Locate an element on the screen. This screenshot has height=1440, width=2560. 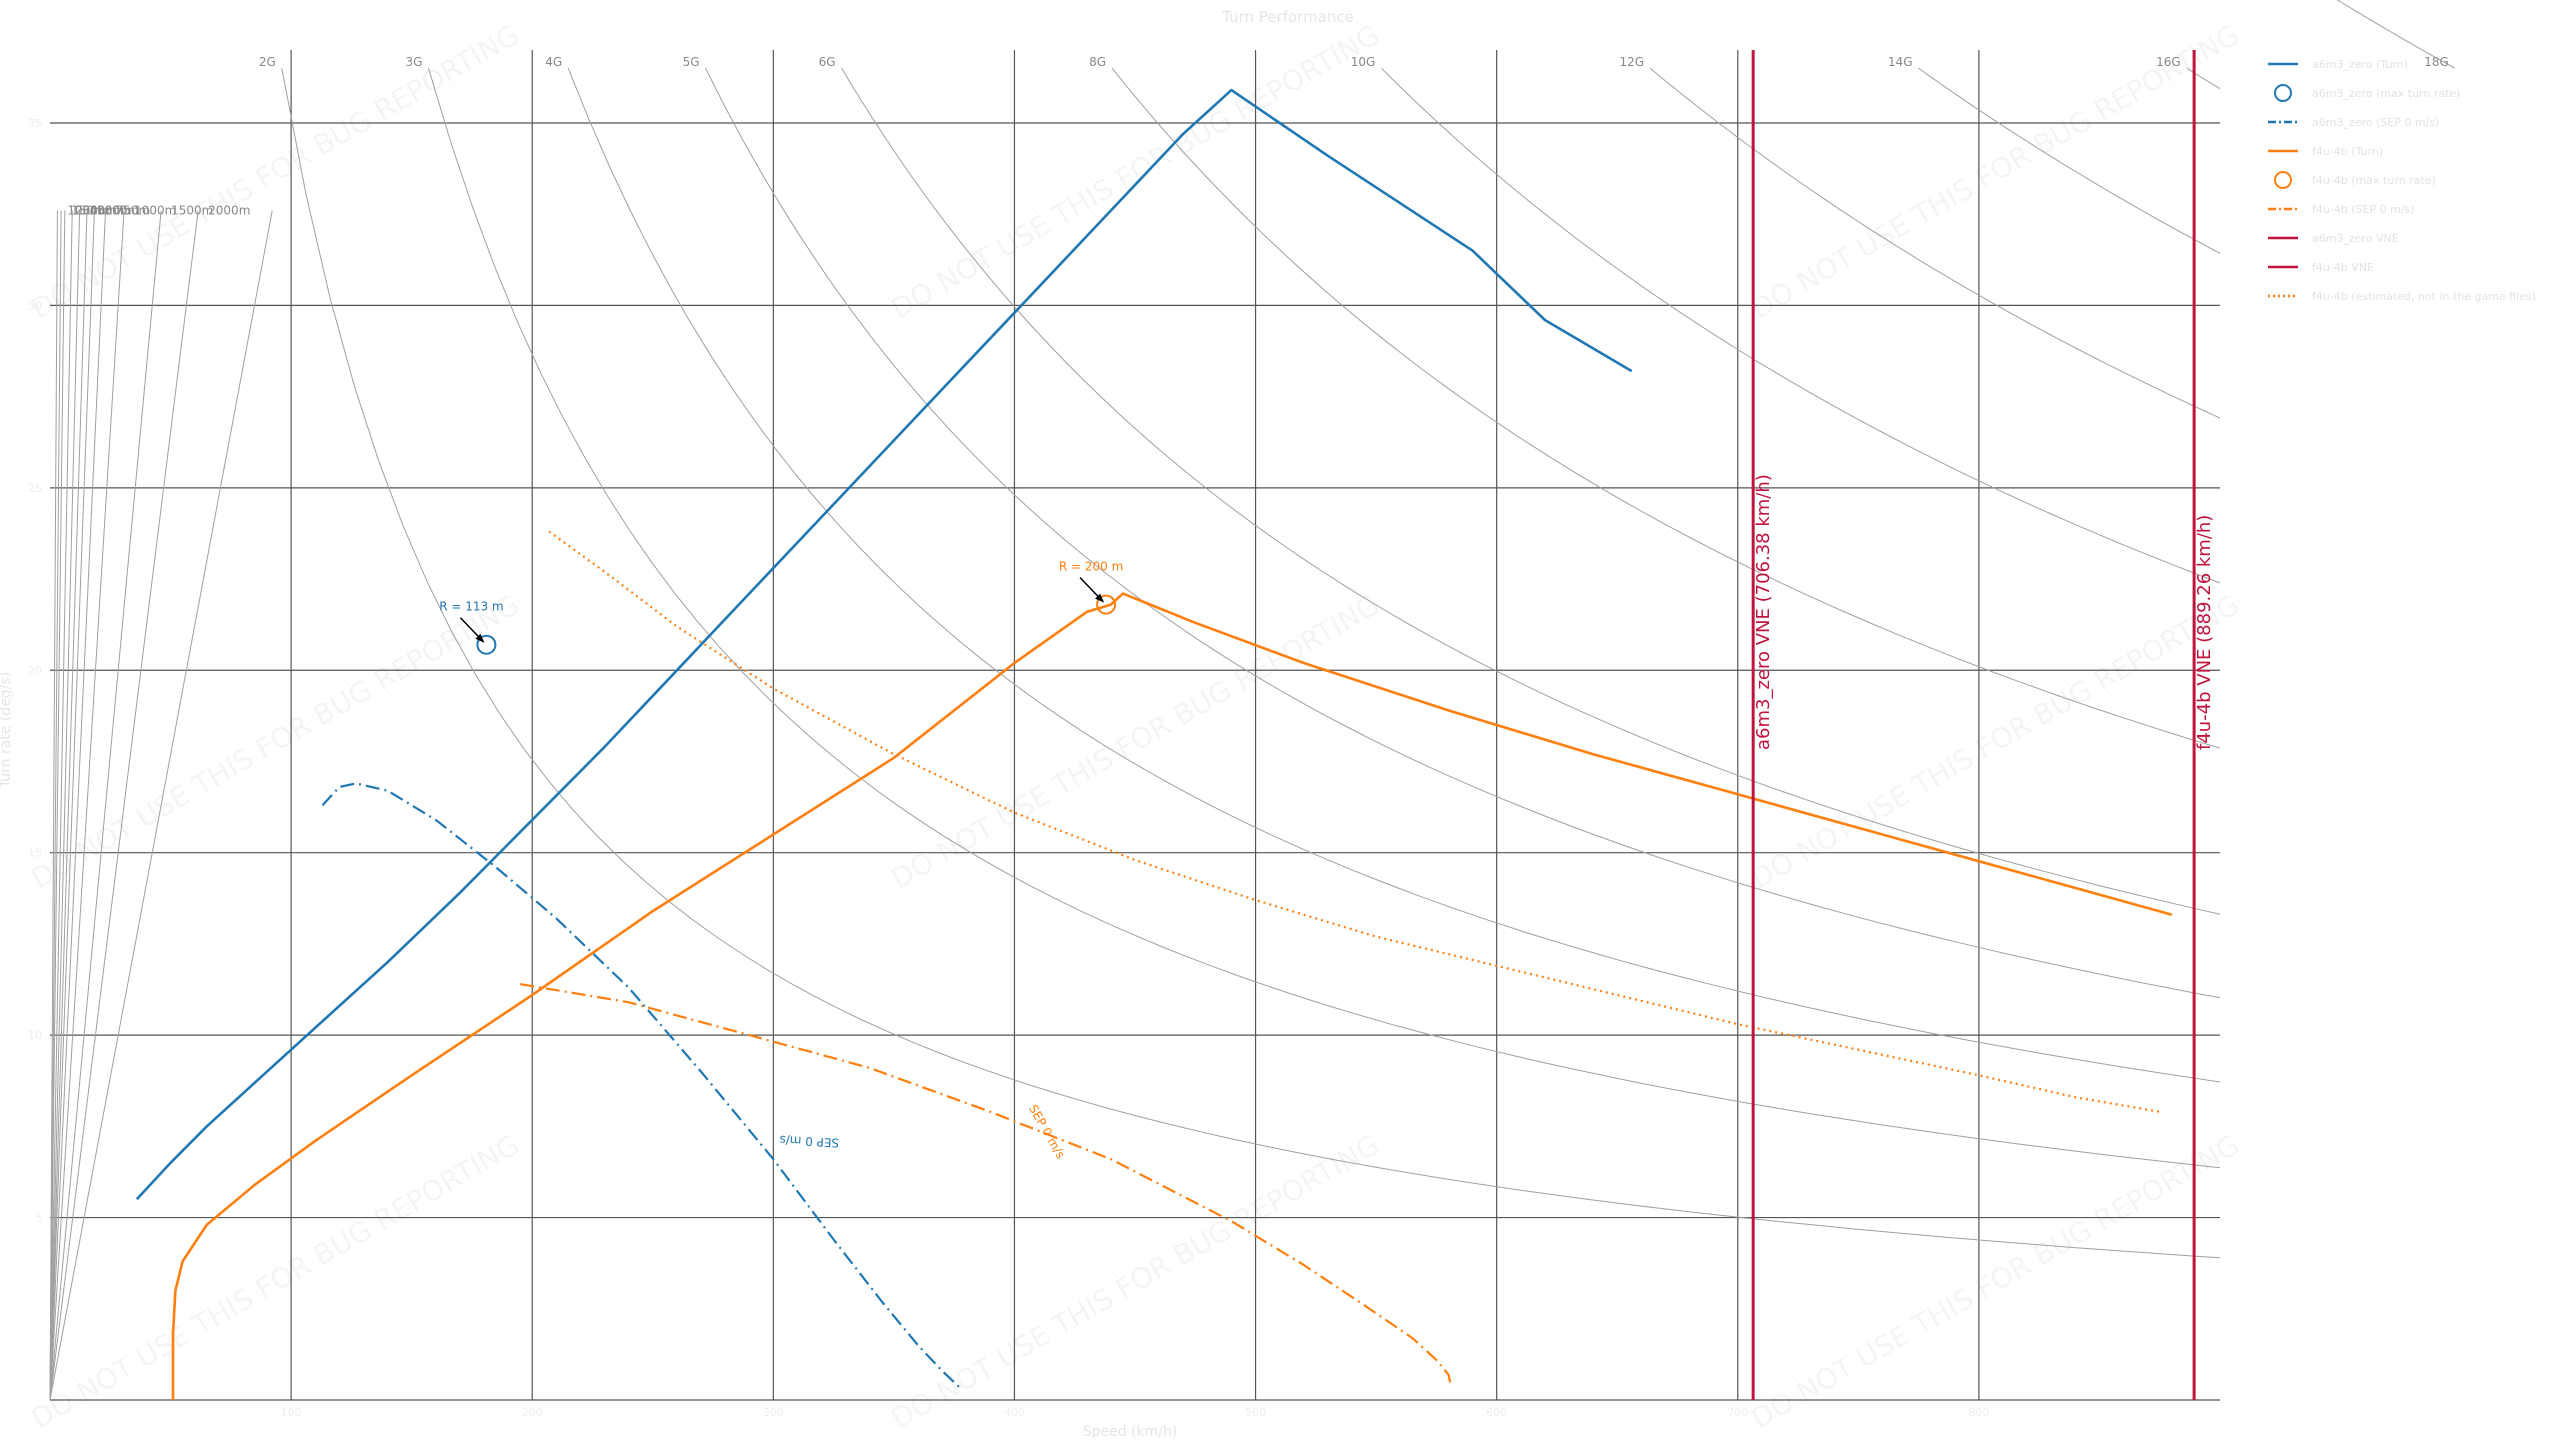
y-tick-label: 5 is located at coordinates (38, 1218).